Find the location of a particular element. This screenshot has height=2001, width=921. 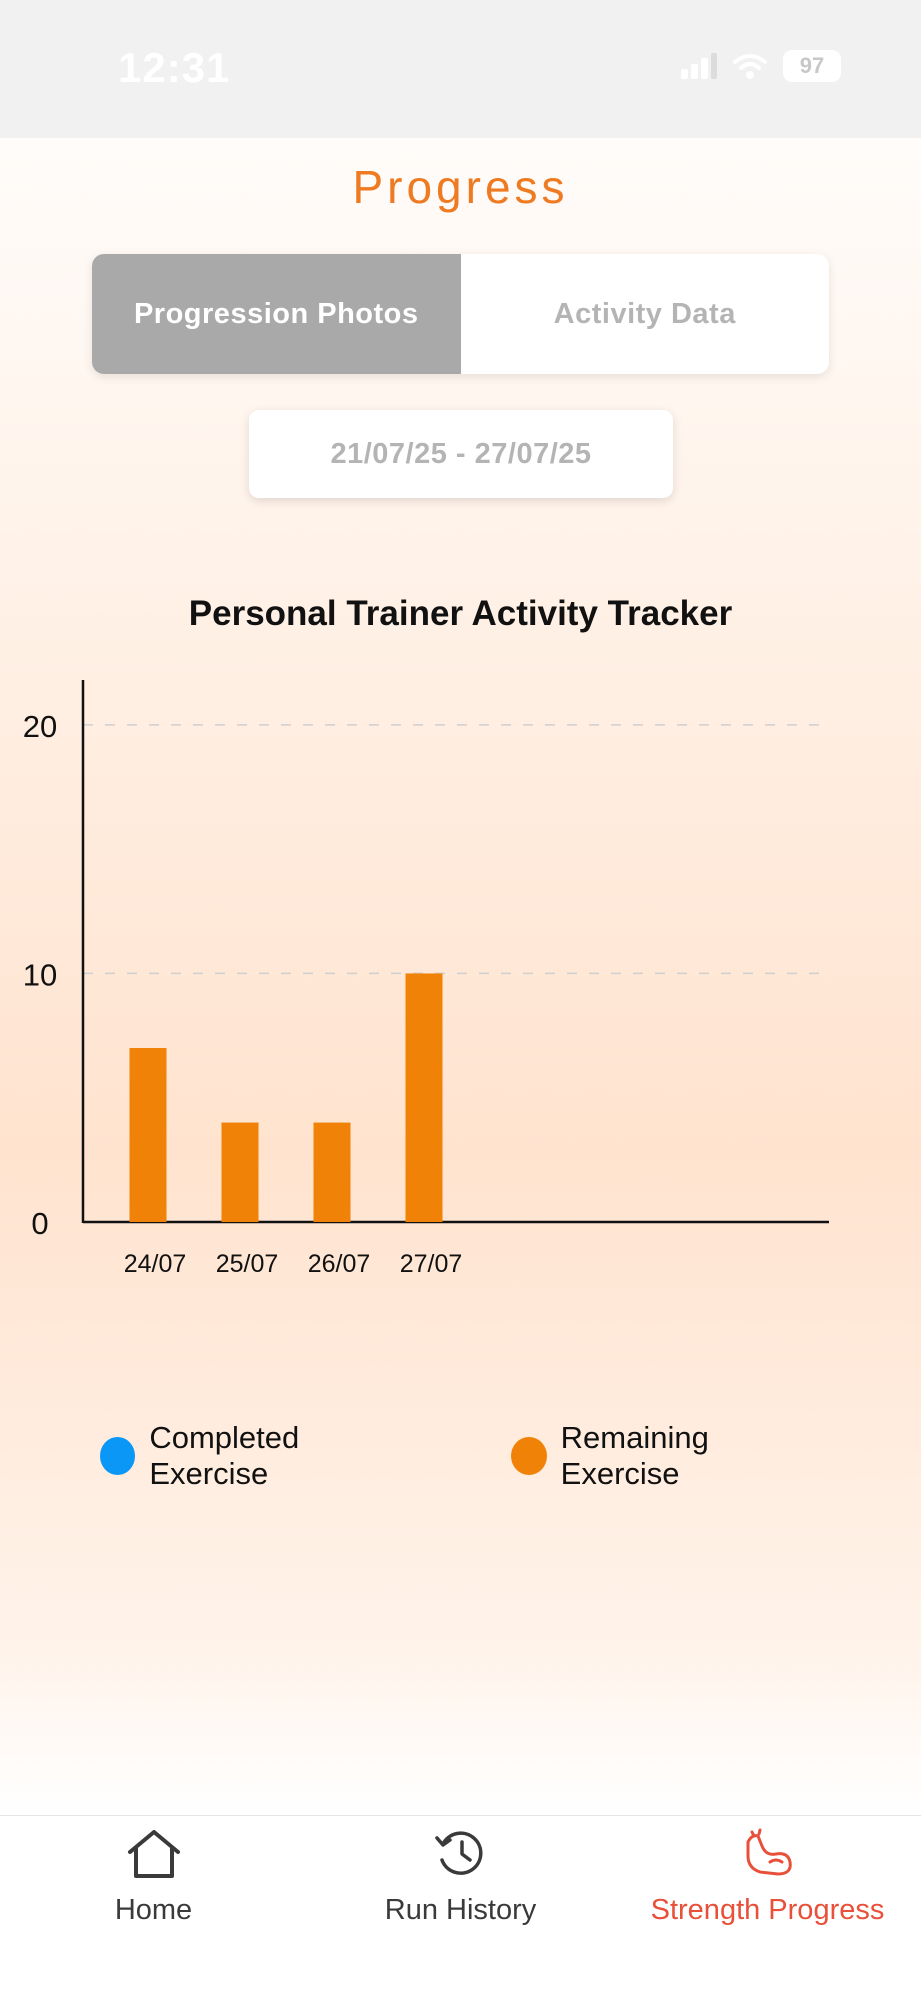

legend-dot-remaining is located at coordinates (529, 1456).